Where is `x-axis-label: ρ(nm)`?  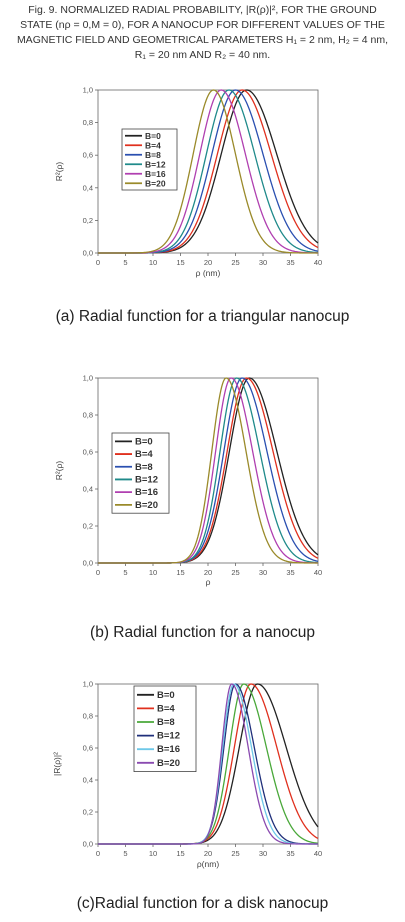
x-axis-label: ρ(nm) is located at coordinates (208, 864).